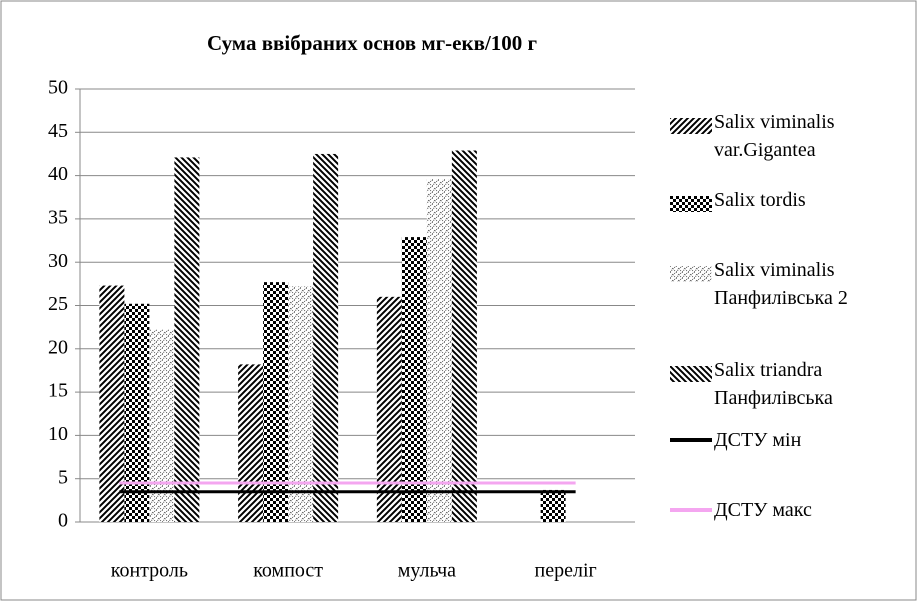  Describe the element at coordinates (149, 571) in the screenshot. I see `x-tick-label: контроль` at that location.